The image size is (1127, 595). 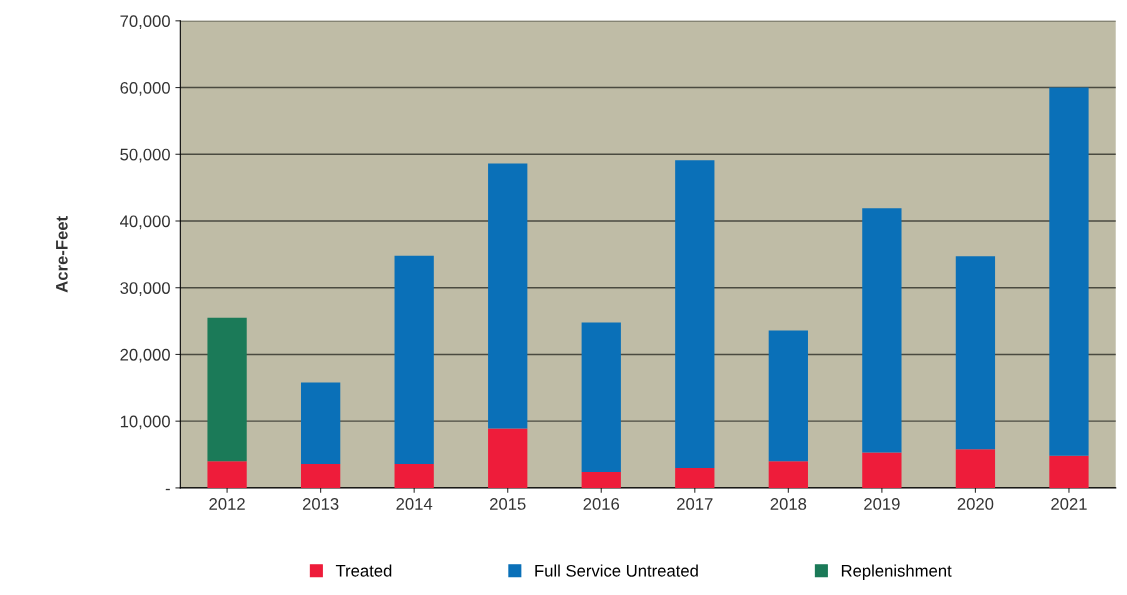 What do you see at coordinates (62, 254) in the screenshot?
I see `y-axis-title: Acre-Feet` at bounding box center [62, 254].